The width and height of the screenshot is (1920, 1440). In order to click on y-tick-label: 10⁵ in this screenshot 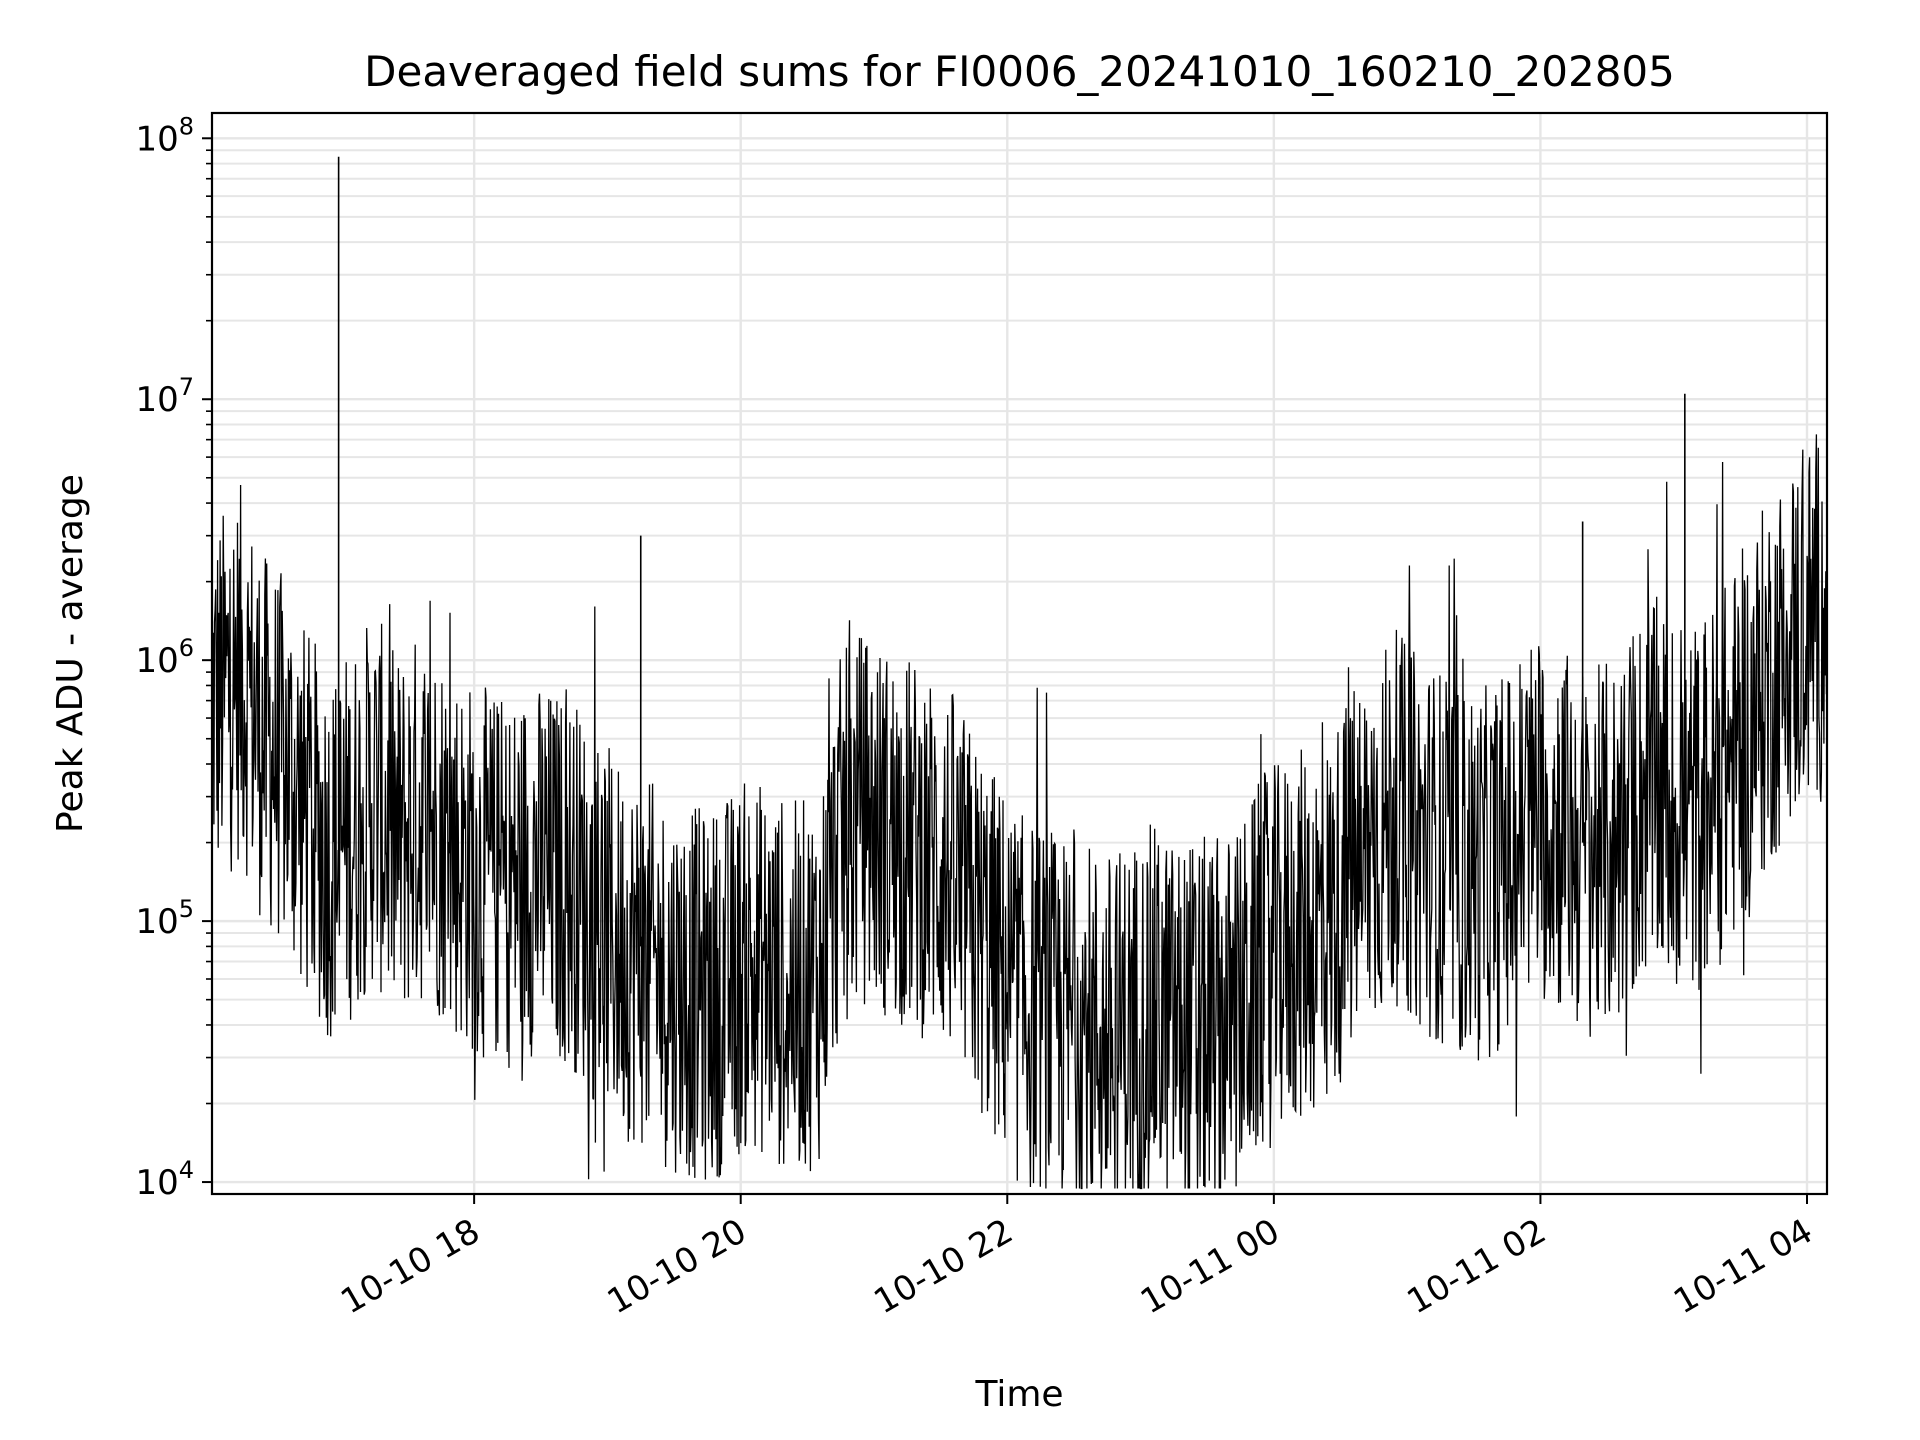, I will do `click(164, 918)`.